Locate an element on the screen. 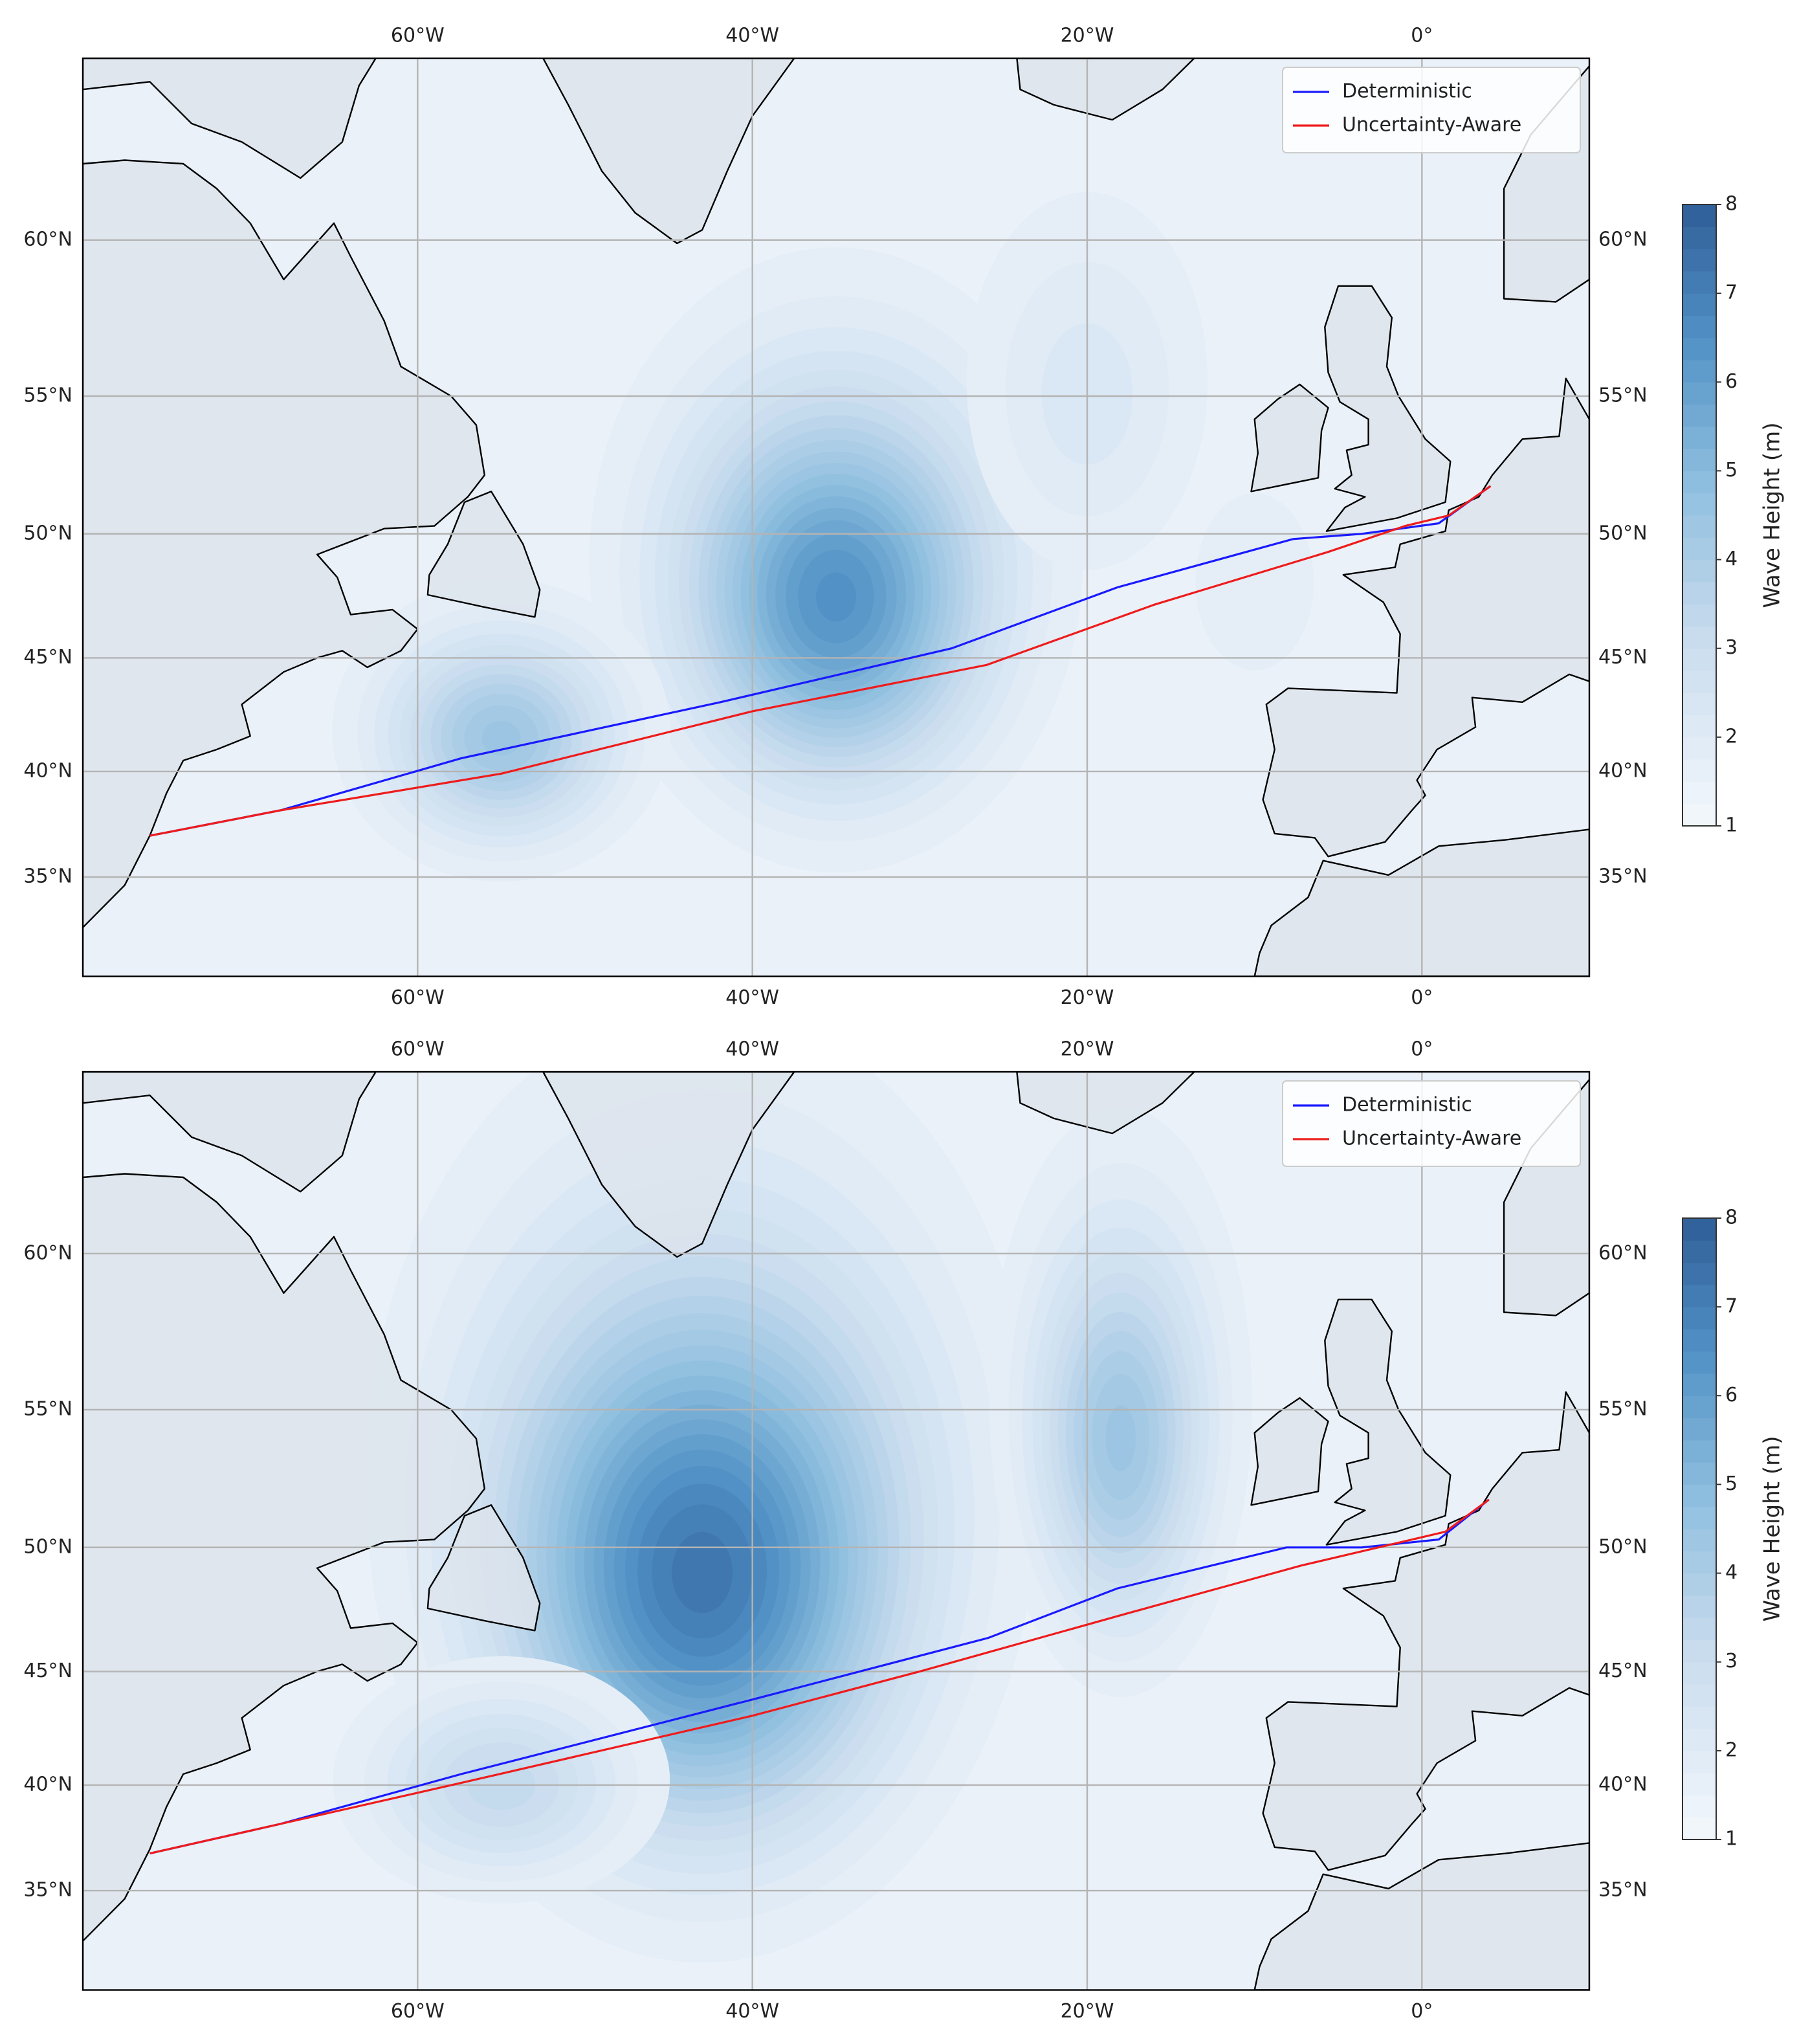 This screenshot has width=1799, height=2044. colorbar-frame is located at coordinates (1699, 515).